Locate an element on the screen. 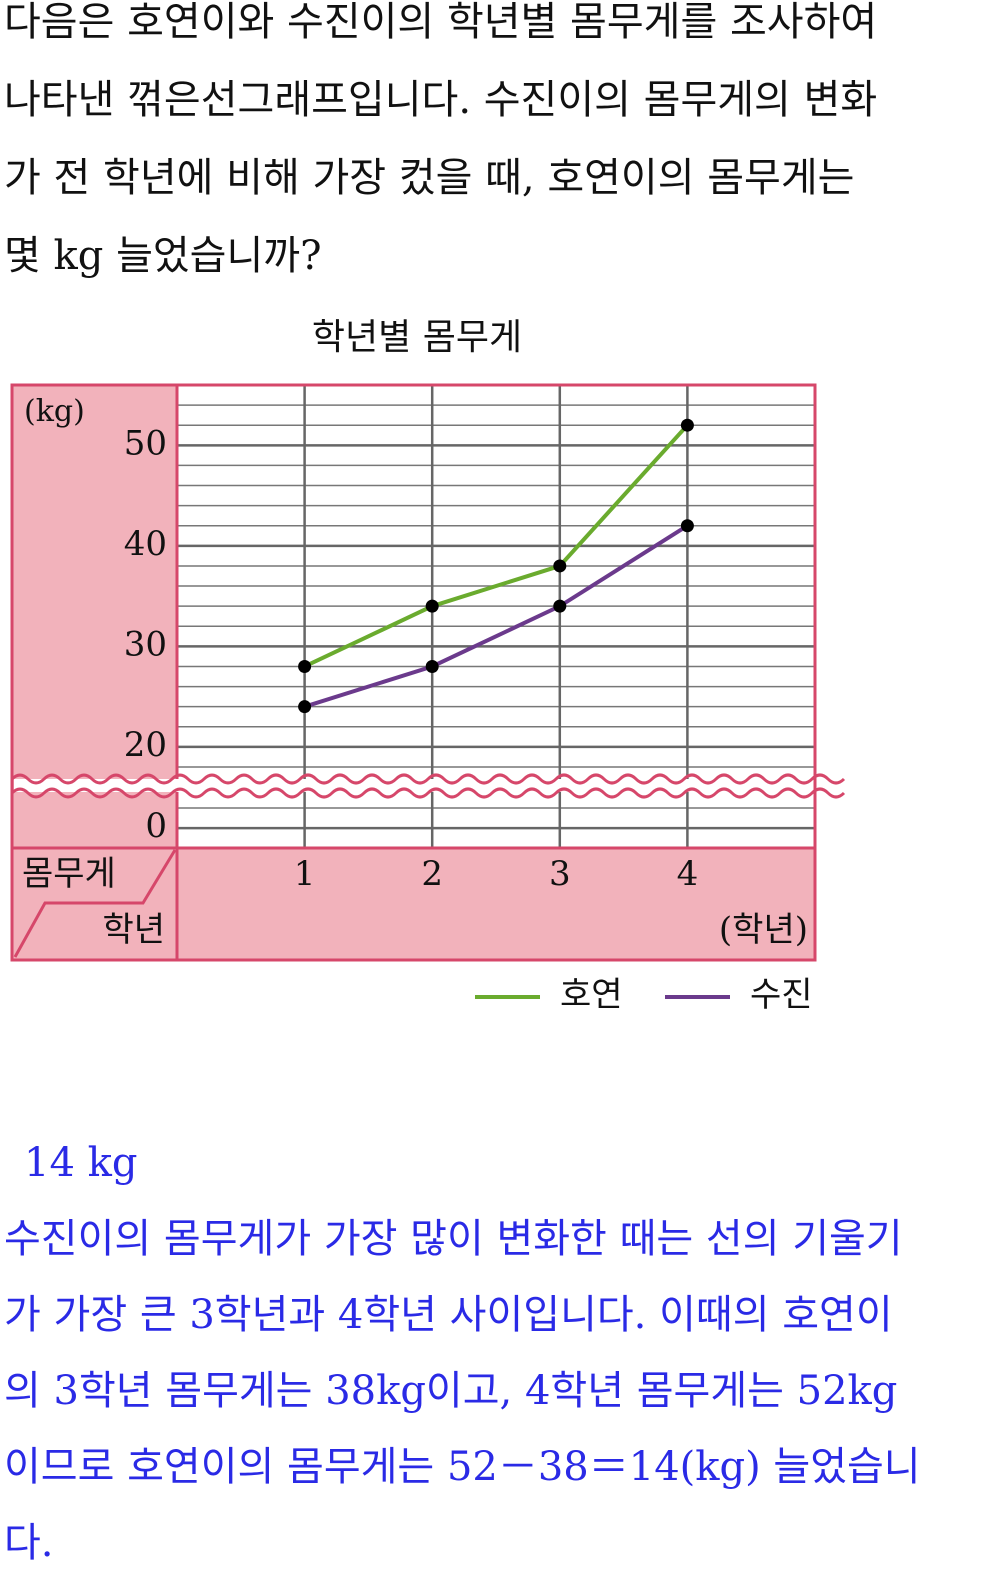 The image size is (993, 1571). question-line: 몇 kg 늘었습니까? is located at coordinates (163, 256).